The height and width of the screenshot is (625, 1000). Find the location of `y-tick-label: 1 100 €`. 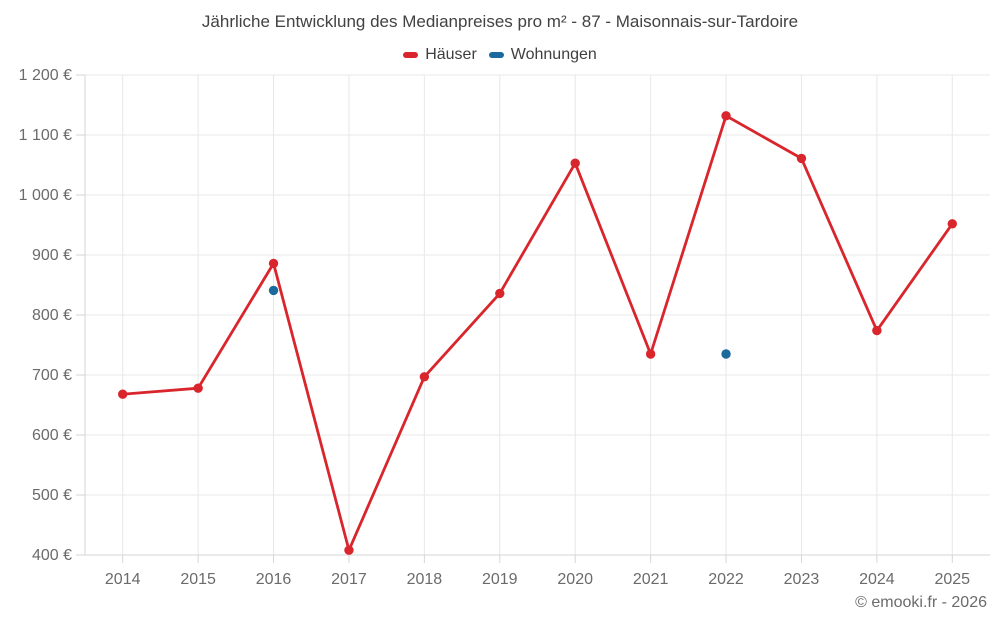

y-tick-label: 1 100 € is located at coordinates (45, 135).